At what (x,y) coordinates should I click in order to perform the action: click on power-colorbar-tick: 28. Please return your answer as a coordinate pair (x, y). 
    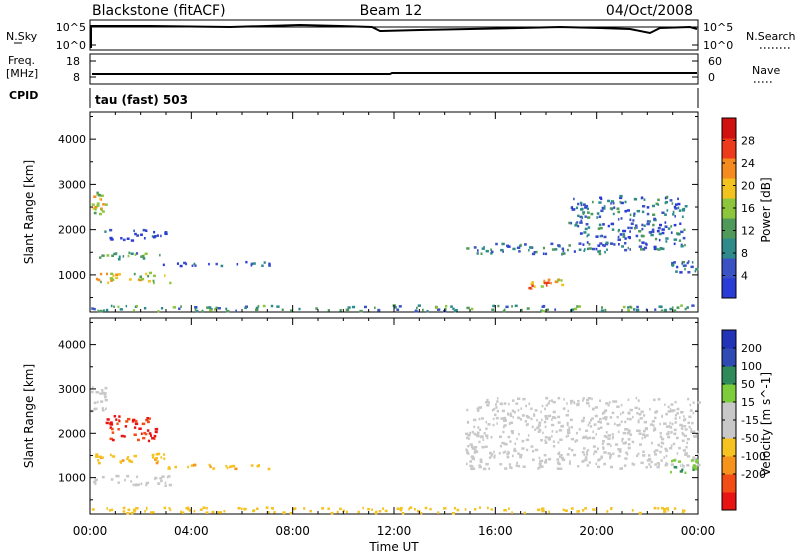
    Looking at the image, I should click on (748, 141).